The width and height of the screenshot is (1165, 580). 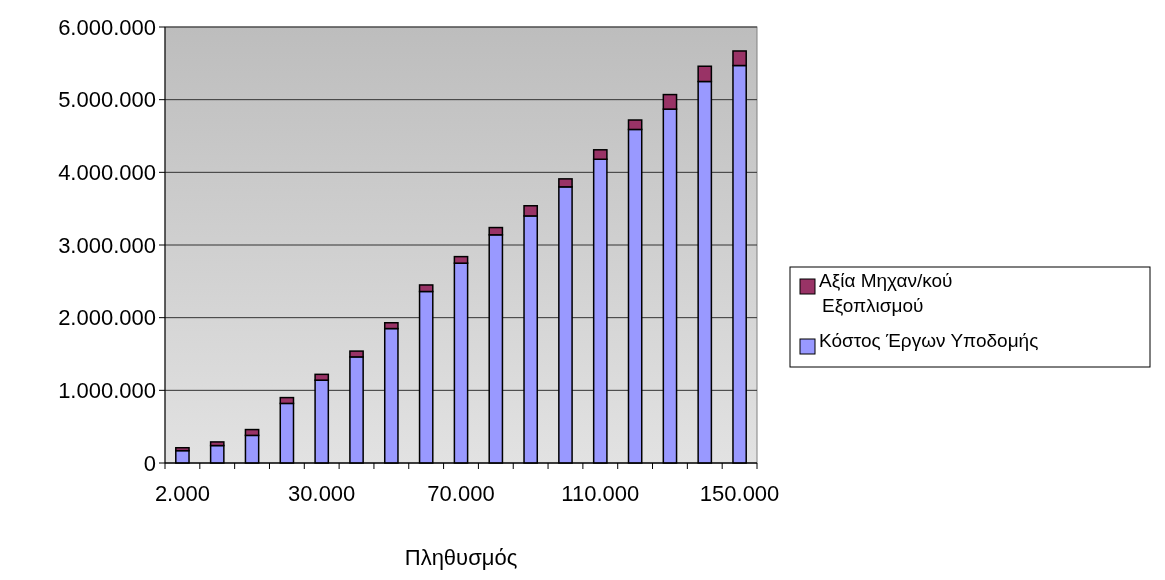 I want to click on y-tick-label: 4.000.000, so click(x=107, y=173).